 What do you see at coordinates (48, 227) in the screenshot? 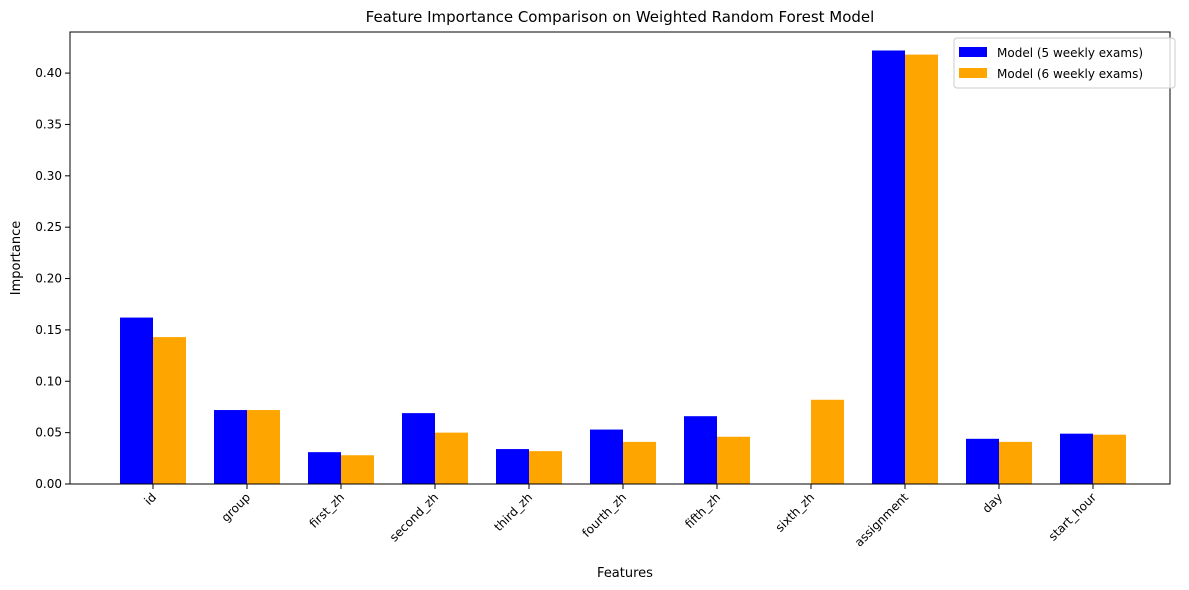
I see `y-tick-label: 0.25` at bounding box center [48, 227].